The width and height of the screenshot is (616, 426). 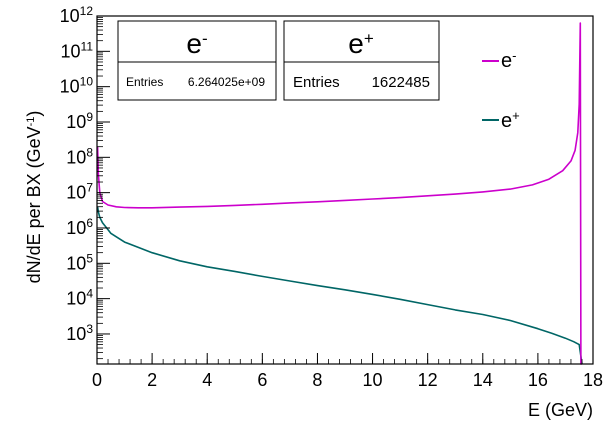 I want to click on x-tick-label: 14, so click(x=483, y=380).